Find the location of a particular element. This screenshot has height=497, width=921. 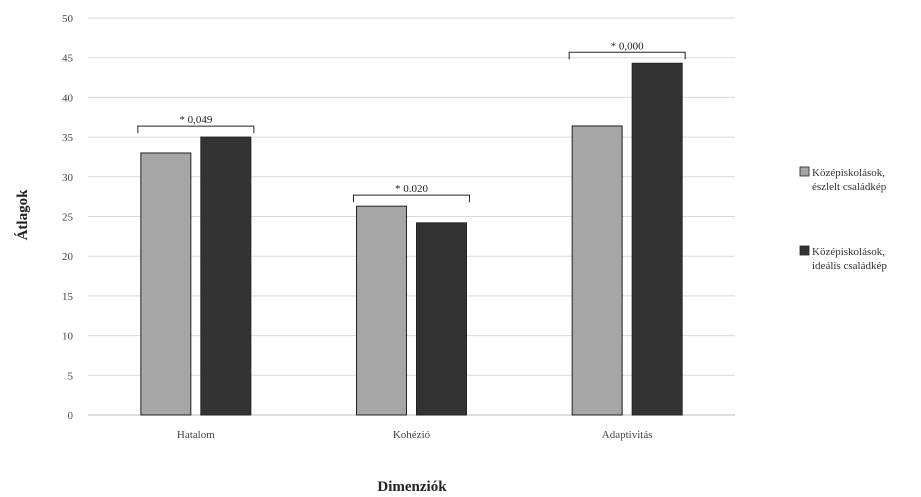

y-tick-label: 40 is located at coordinates (68, 98).